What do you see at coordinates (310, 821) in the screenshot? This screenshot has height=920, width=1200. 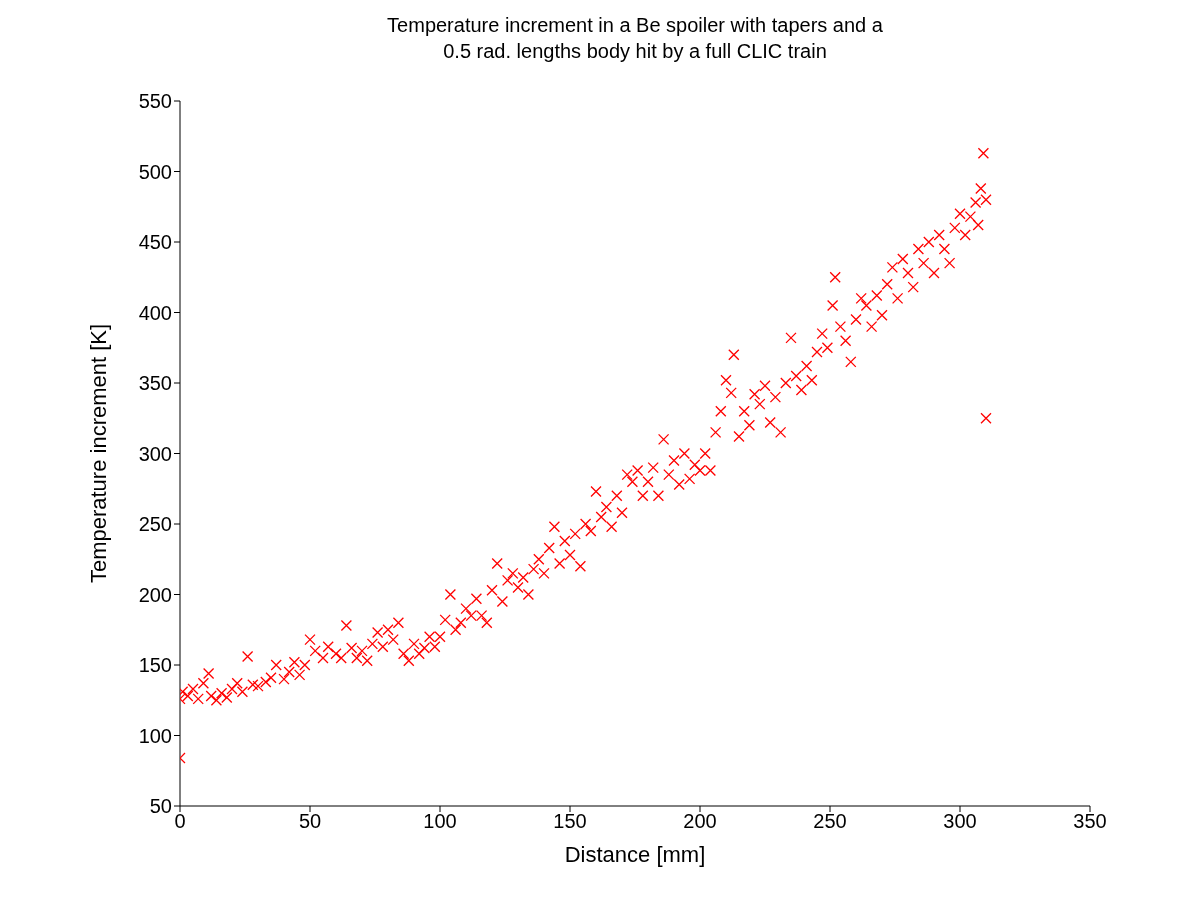 I see `x-tick-label: 50` at bounding box center [310, 821].